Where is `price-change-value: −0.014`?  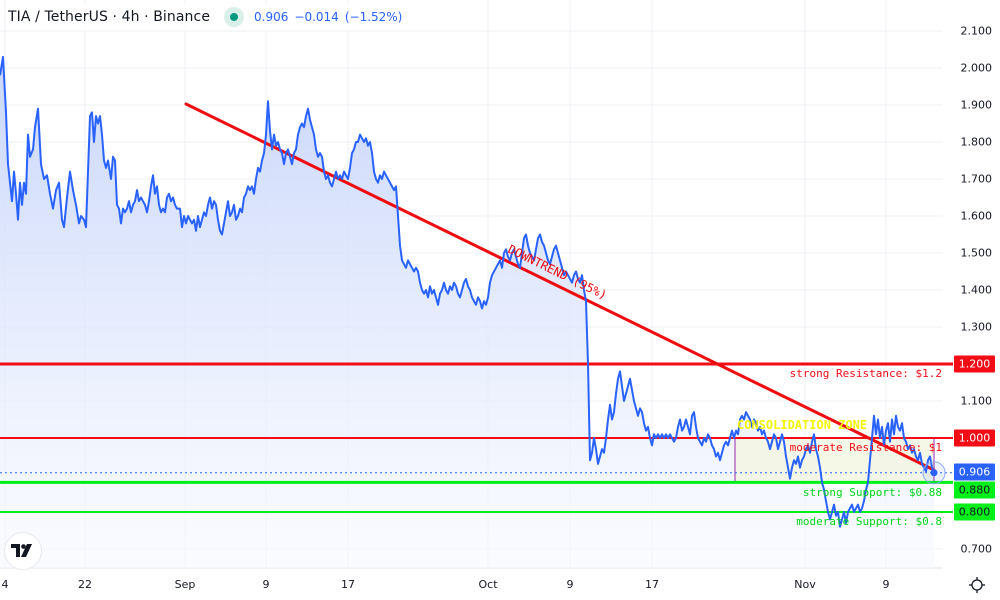 price-change-value: −0.014 is located at coordinates (316, 17).